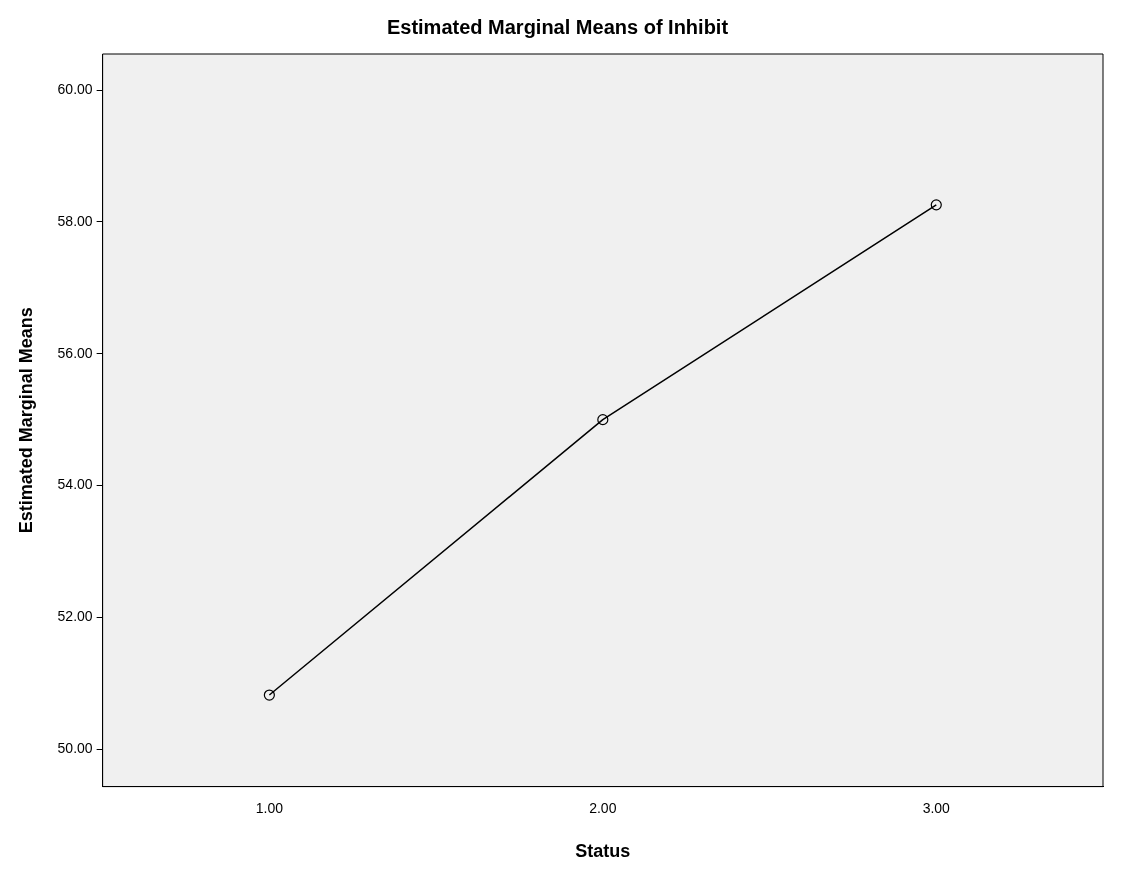 The width and height of the screenshot is (1125, 879). I want to click on y-axis-title: Estimated Marginal Means, so click(25, 420).